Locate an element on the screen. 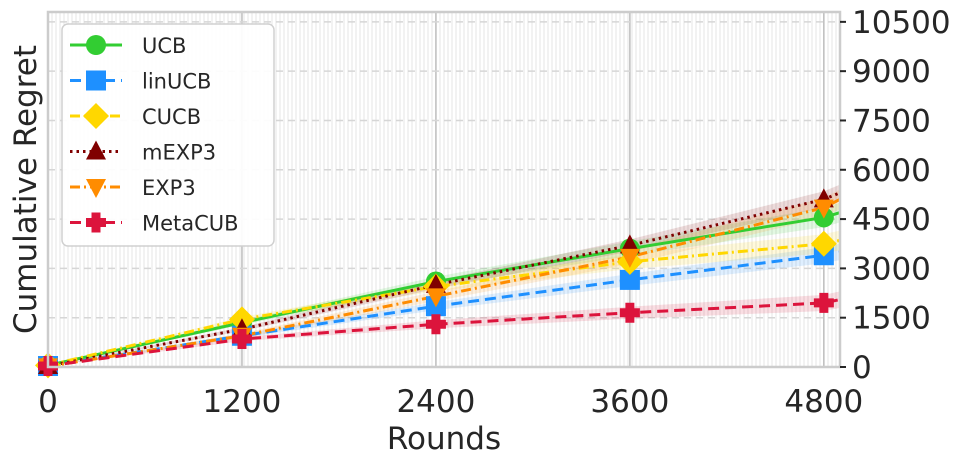  x-tick-labels: 0 1200 2400 3600 4800 is located at coordinates (450, 402).